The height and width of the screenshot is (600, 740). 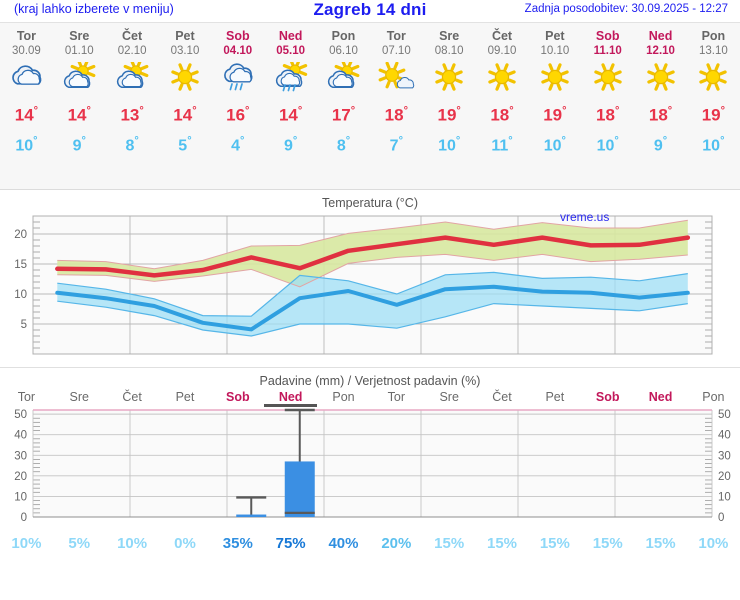 What do you see at coordinates (343, 40) in the screenshot?
I see `day-header-6: Pon 06.10` at bounding box center [343, 40].